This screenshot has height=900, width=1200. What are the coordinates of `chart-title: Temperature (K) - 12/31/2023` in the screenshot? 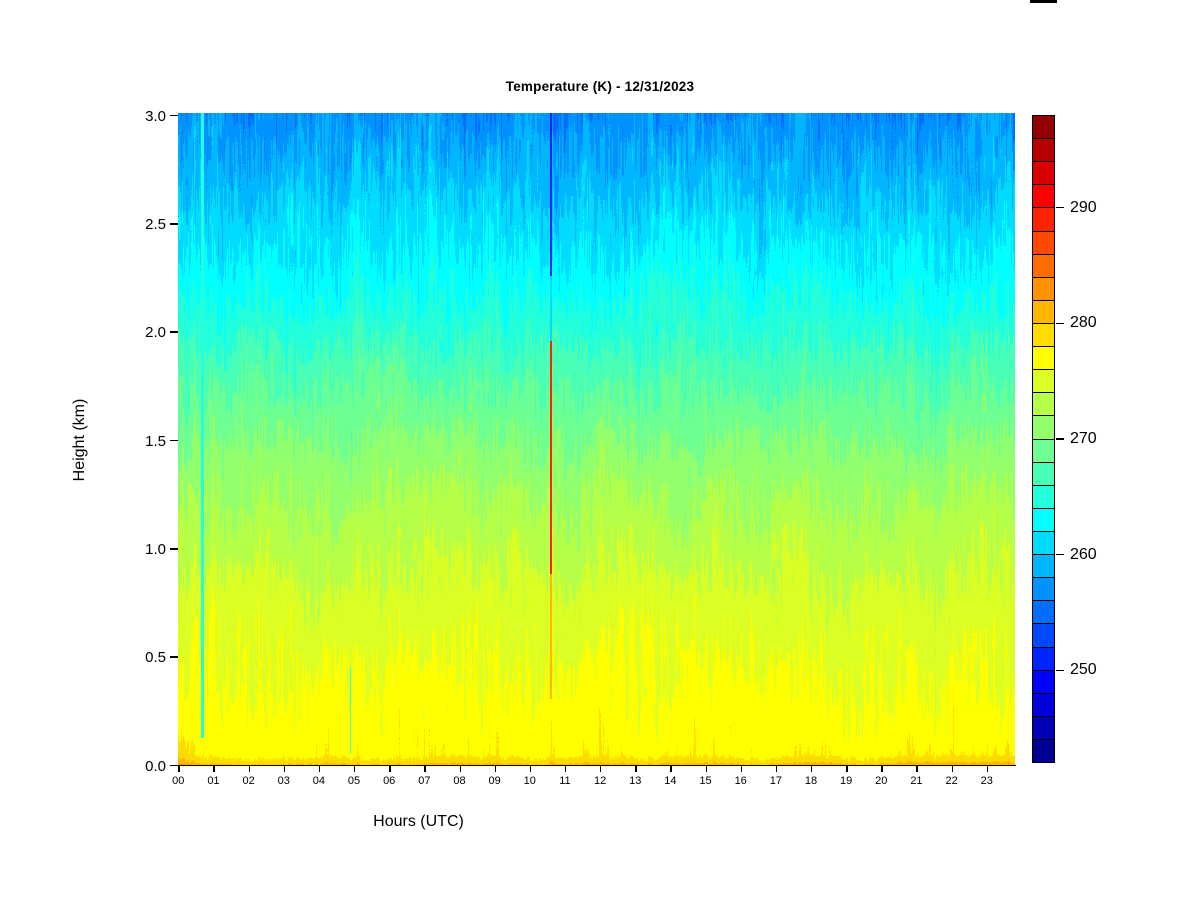 It's located at (600, 86).